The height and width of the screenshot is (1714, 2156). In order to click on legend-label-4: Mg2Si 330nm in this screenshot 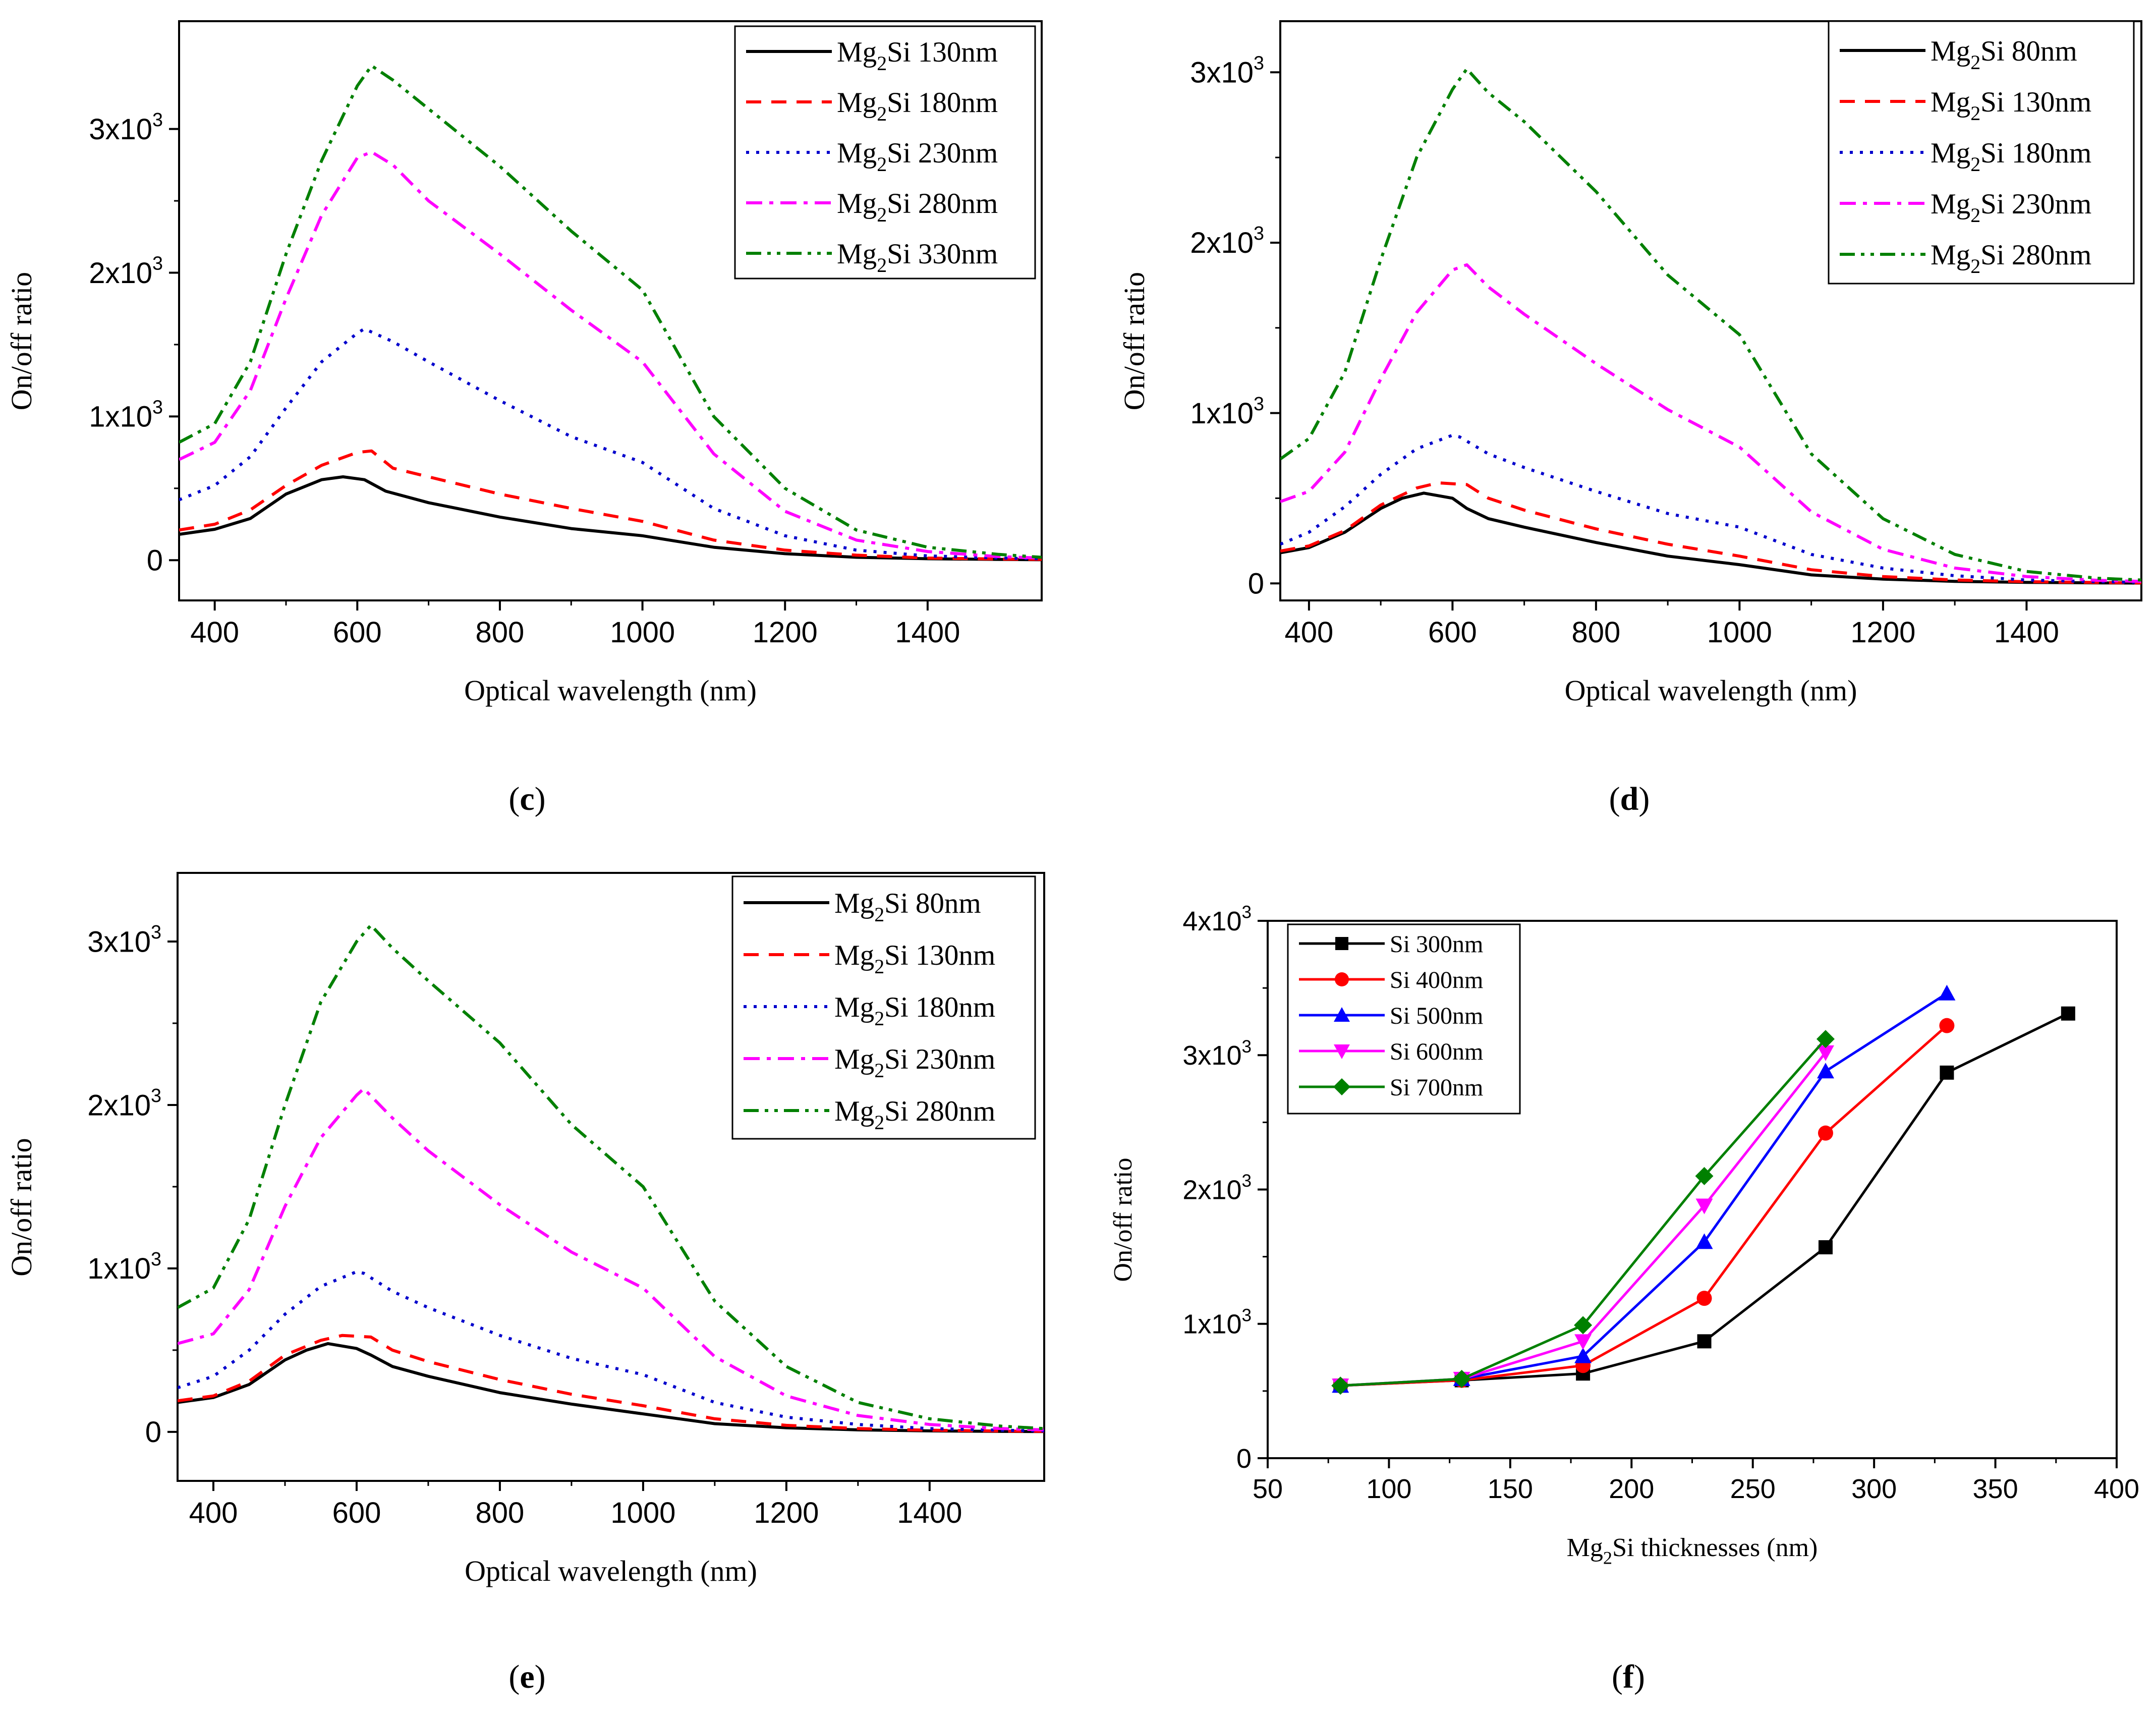, I will do `click(917, 257)`.